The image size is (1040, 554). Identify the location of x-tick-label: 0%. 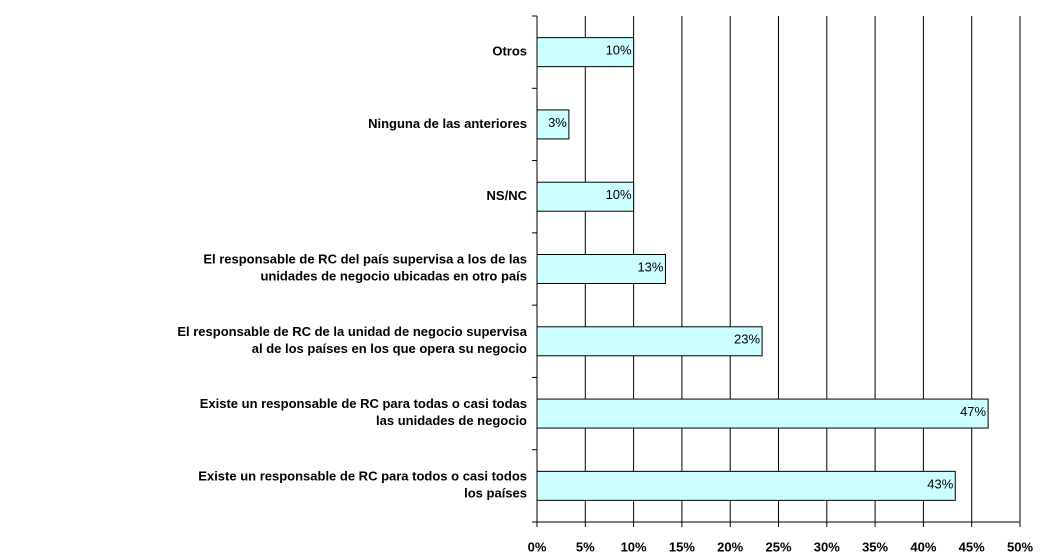
(537, 546).